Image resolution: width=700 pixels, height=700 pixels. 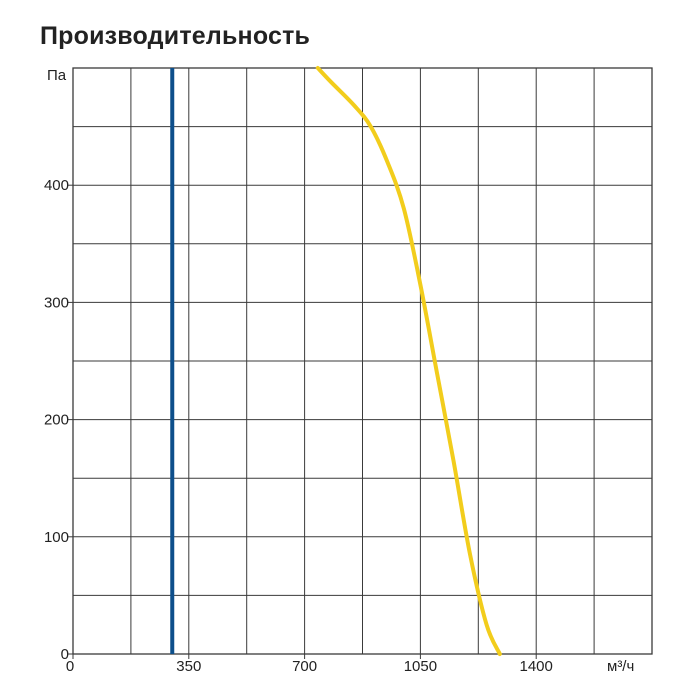 What do you see at coordinates (56, 537) in the screenshot?
I see `y-tick-label: 100` at bounding box center [56, 537].